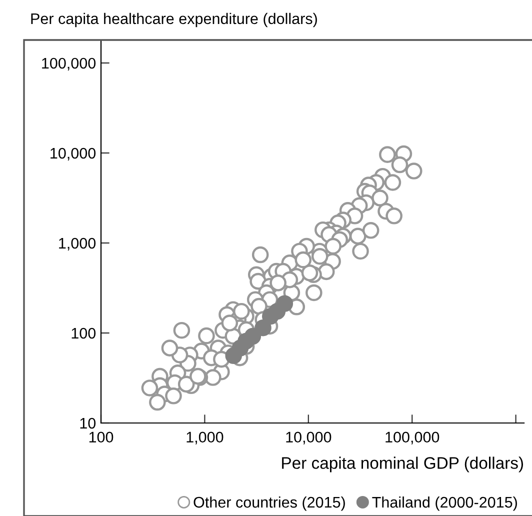 The height and width of the screenshot is (516, 532). I want to click on y-tick-label: 10,000, so click(73, 154).